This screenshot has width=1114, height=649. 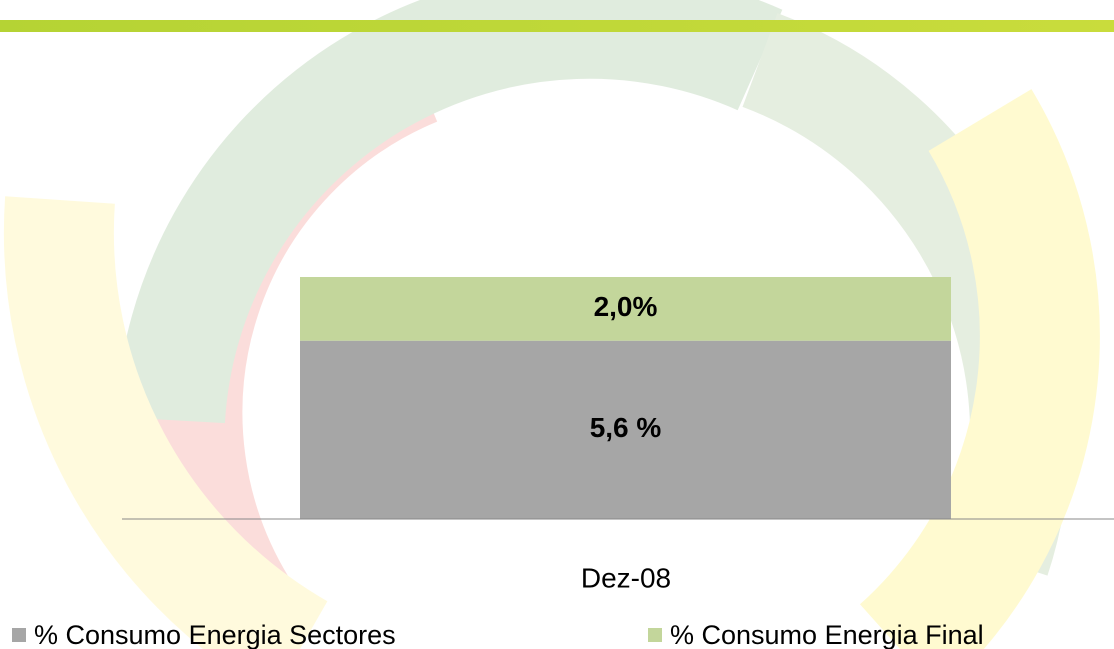 I want to click on legend-label: % Consumo Energia Final, so click(x=827, y=634).